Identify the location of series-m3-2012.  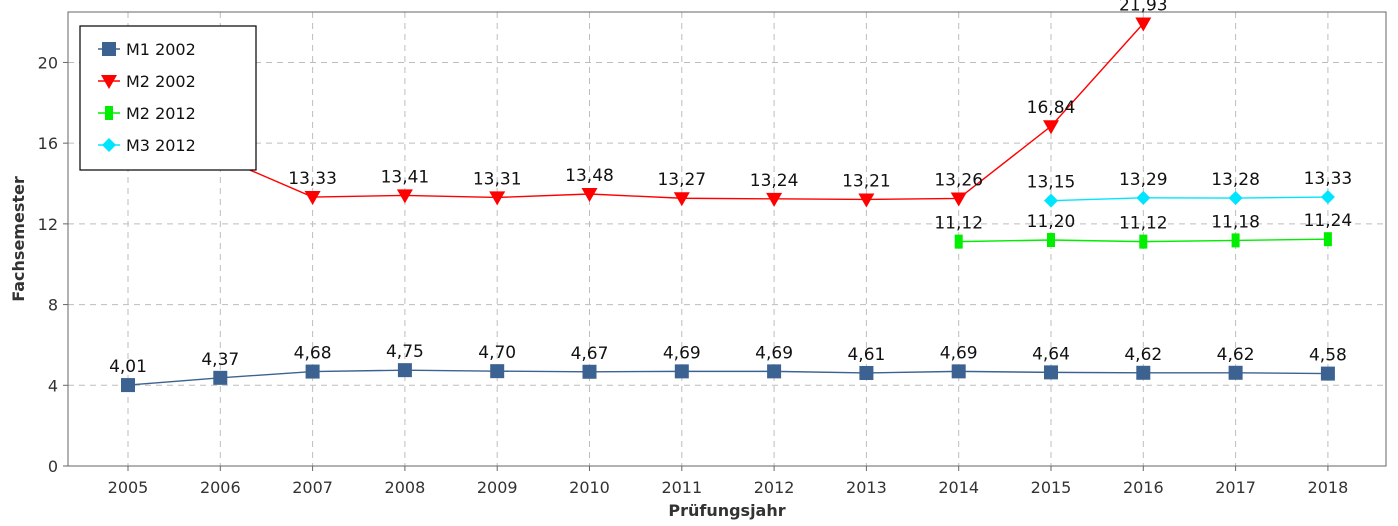
(1189, 199).